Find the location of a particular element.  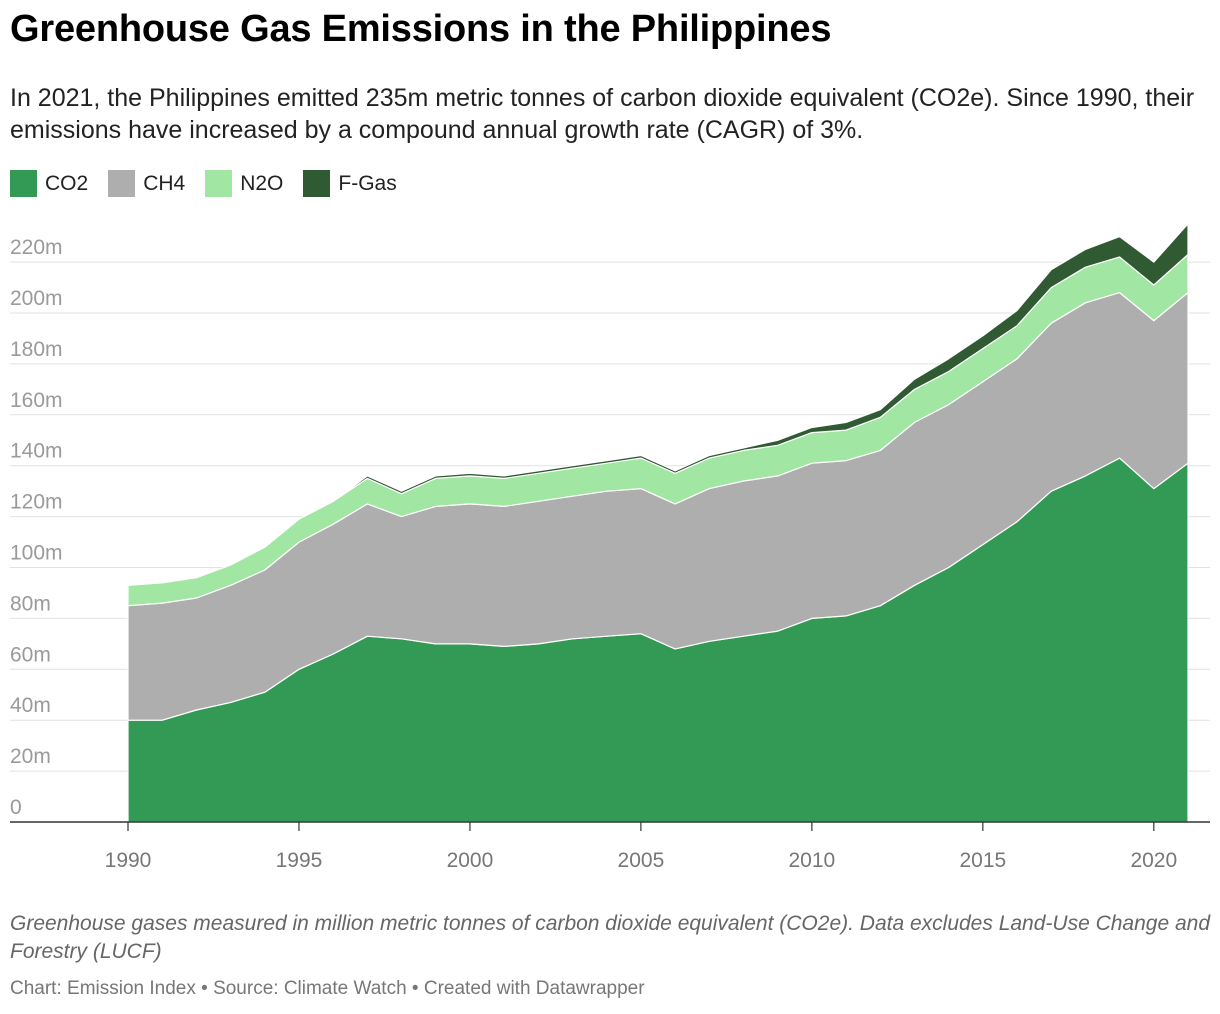

x-tick-label-2000: 2000 is located at coordinates (470, 860).